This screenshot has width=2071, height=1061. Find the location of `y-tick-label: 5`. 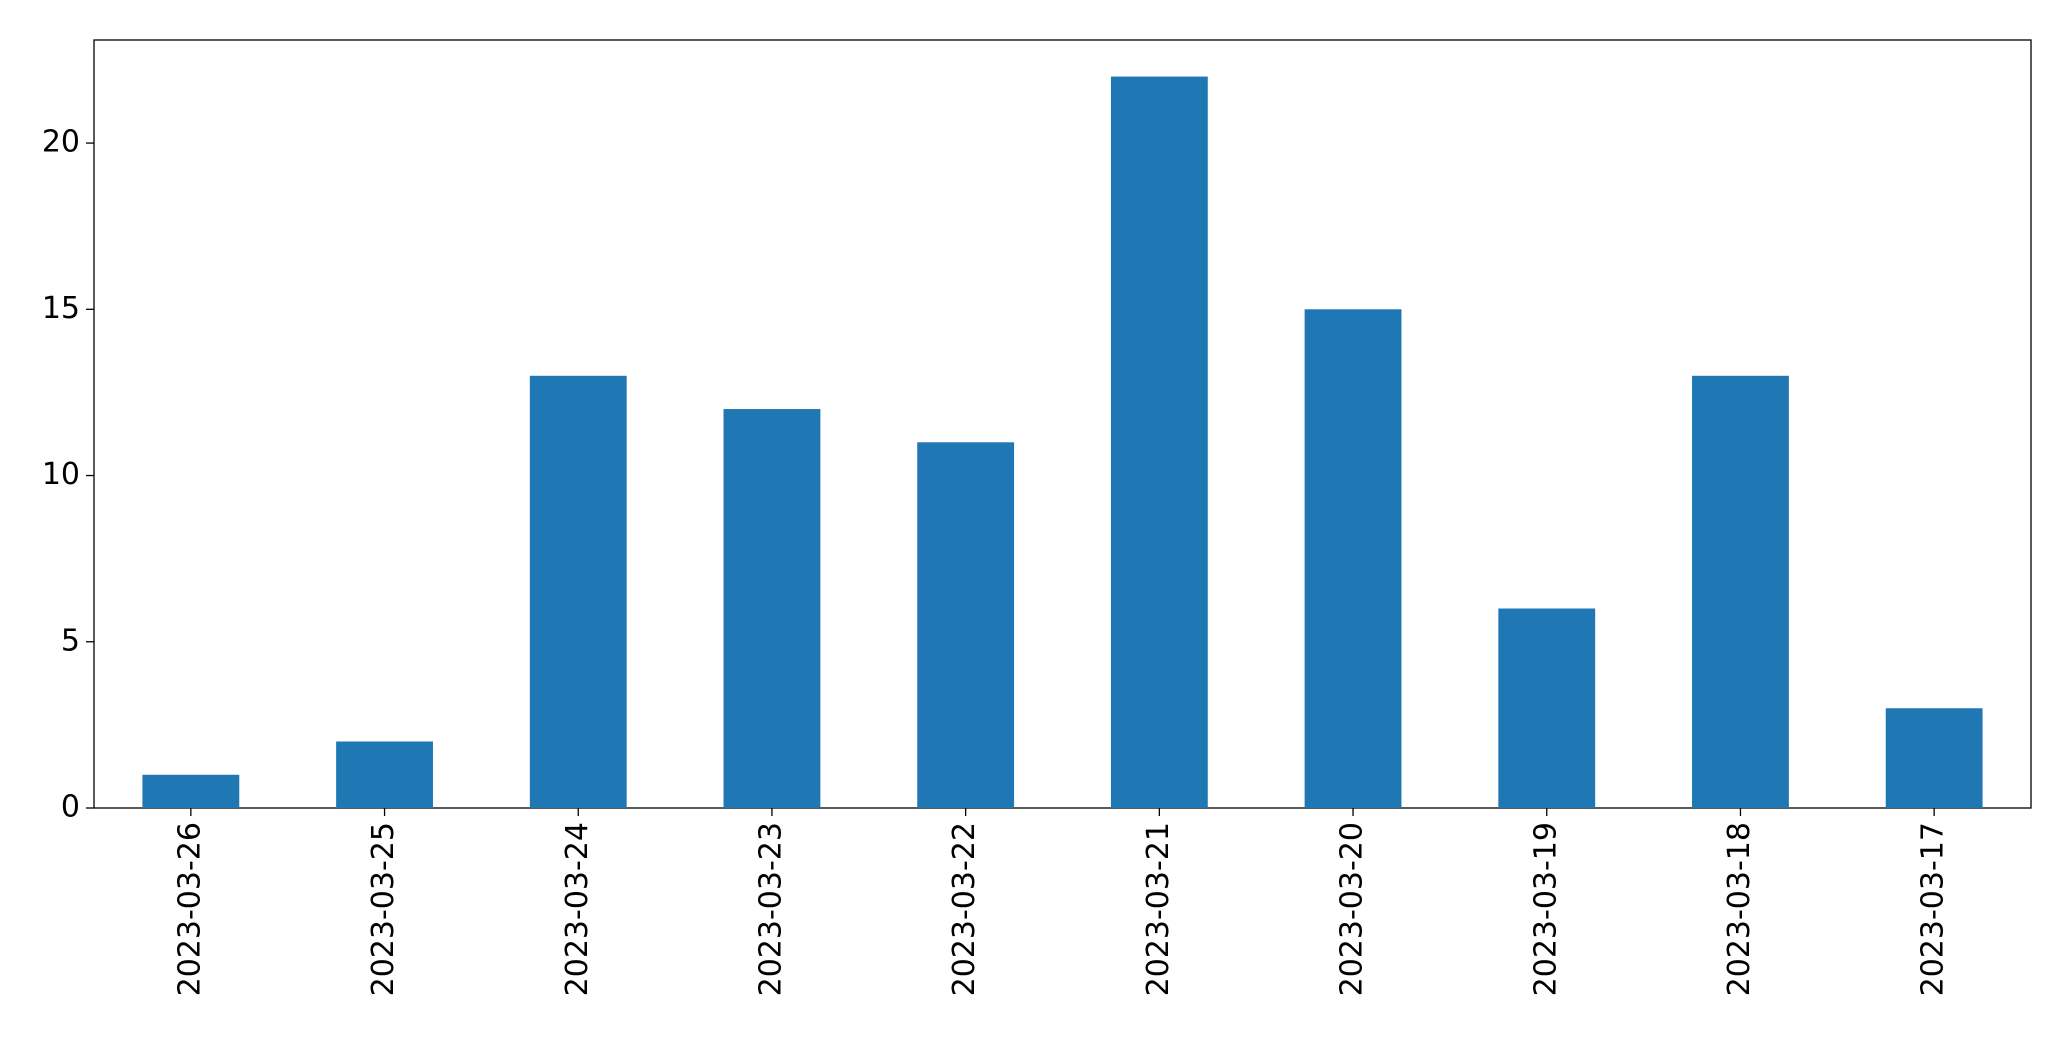

y-tick-label: 5 is located at coordinates (70, 640).